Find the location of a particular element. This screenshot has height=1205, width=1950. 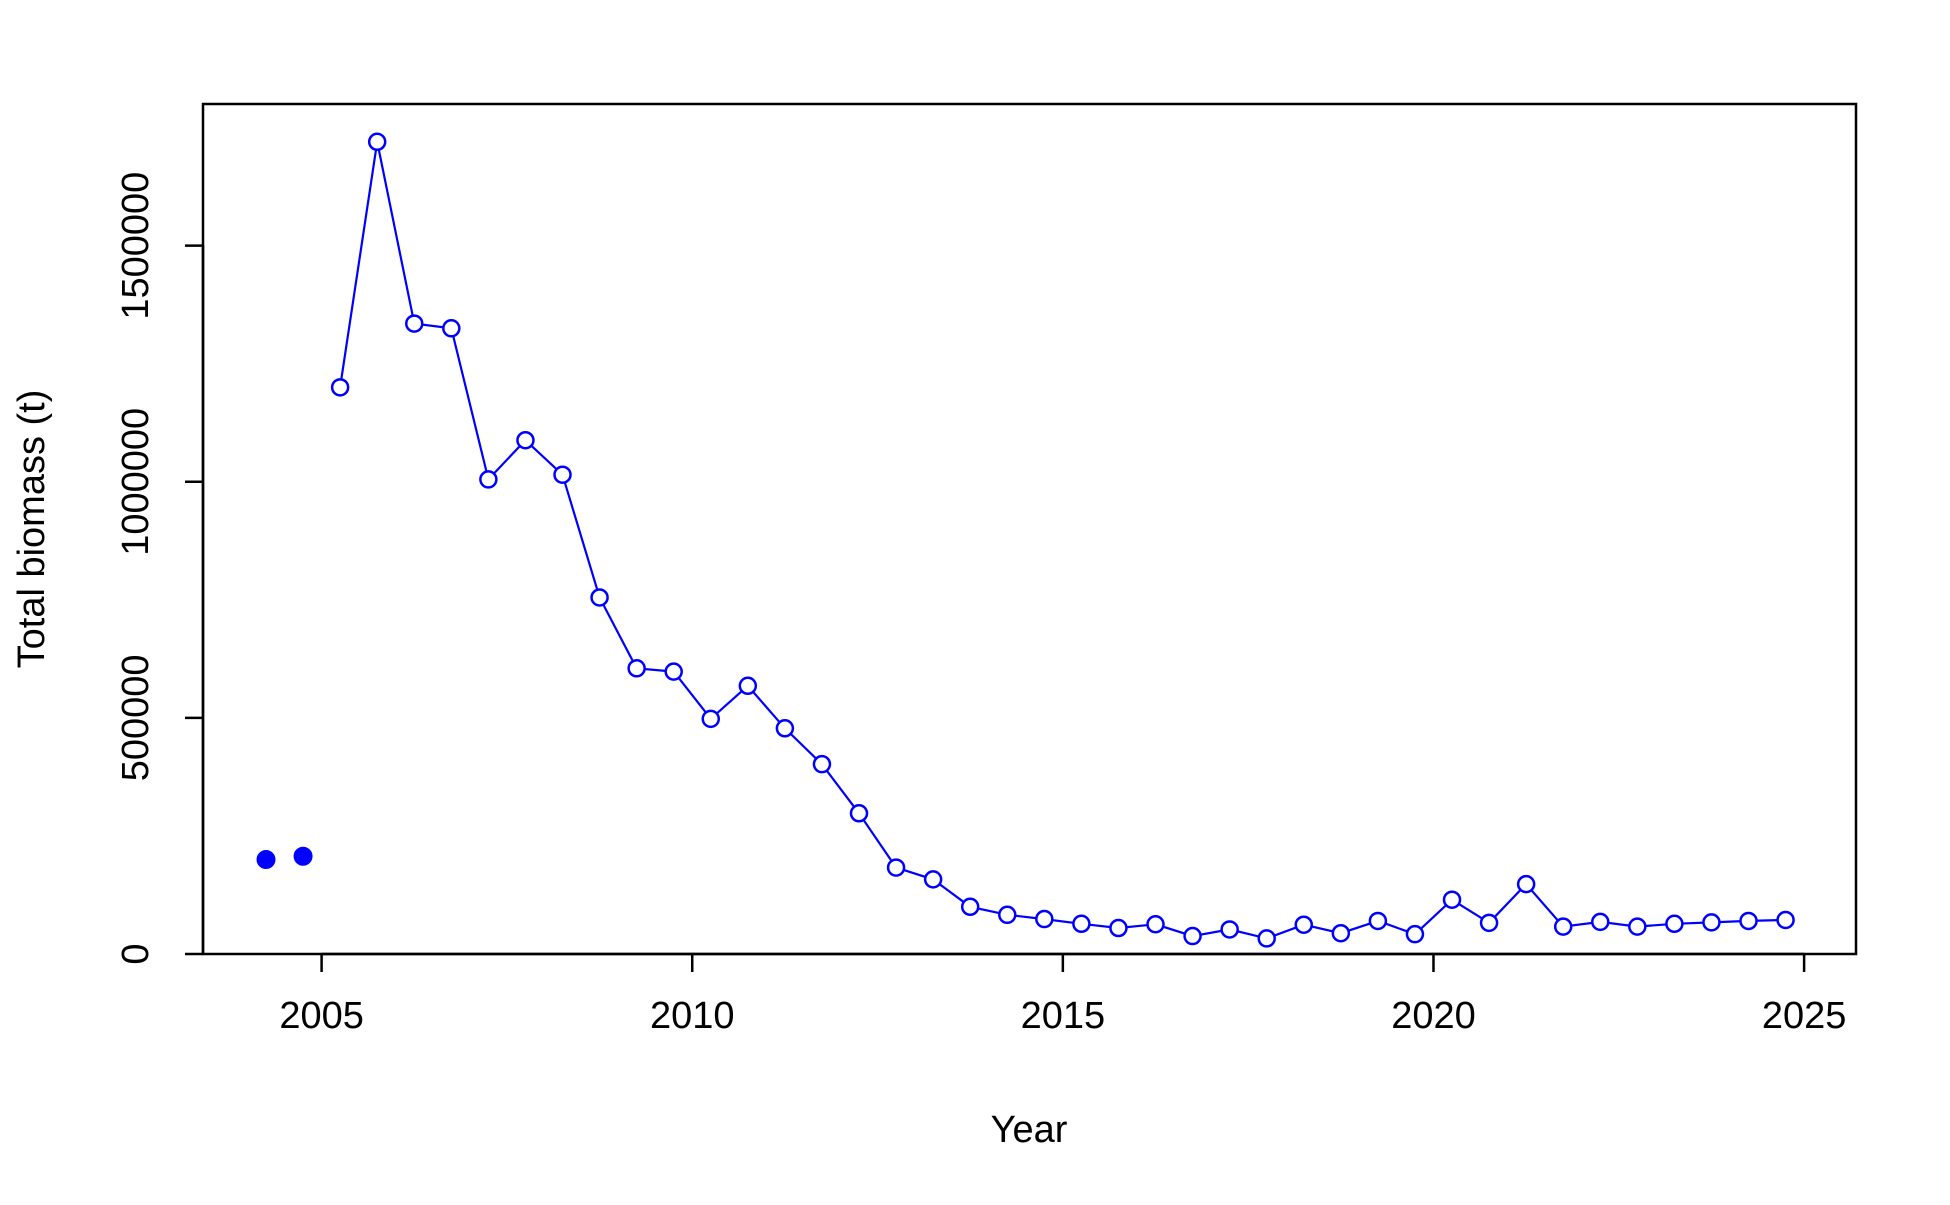

y-tick-label: 0 is located at coordinates (136, 953).